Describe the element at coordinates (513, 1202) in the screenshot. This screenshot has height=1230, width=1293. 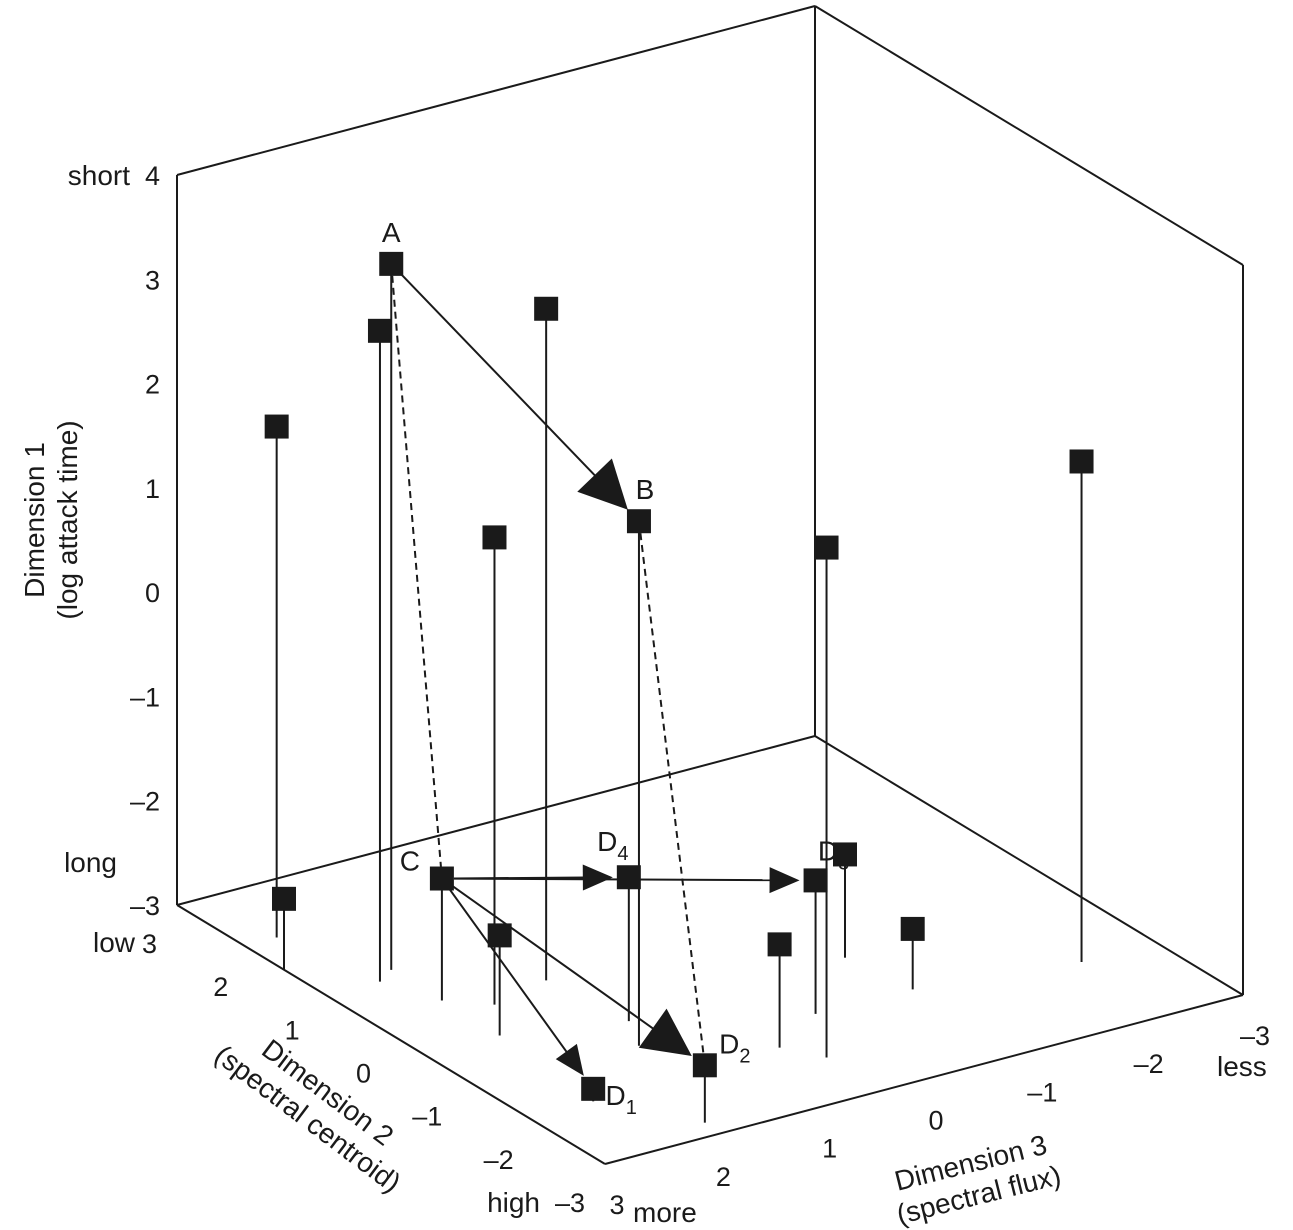
I see `dim2-end-low-label: high` at that location.